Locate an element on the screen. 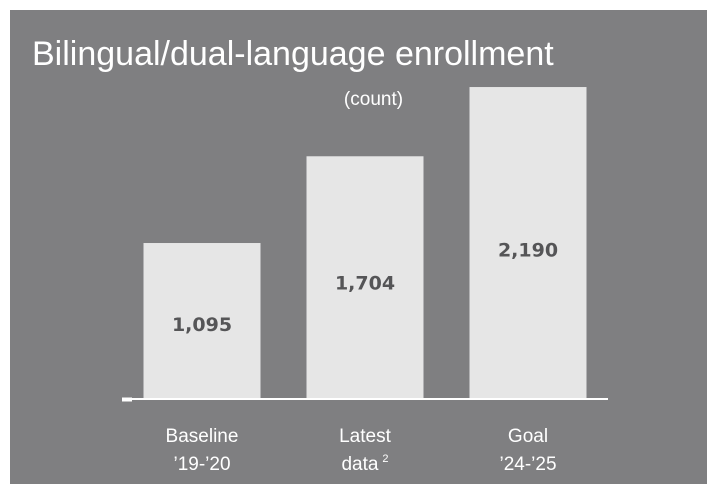 Image resolution: width=717 pixels, height=489 pixels. bar-value-label-1: 1,095 is located at coordinates (202, 325).